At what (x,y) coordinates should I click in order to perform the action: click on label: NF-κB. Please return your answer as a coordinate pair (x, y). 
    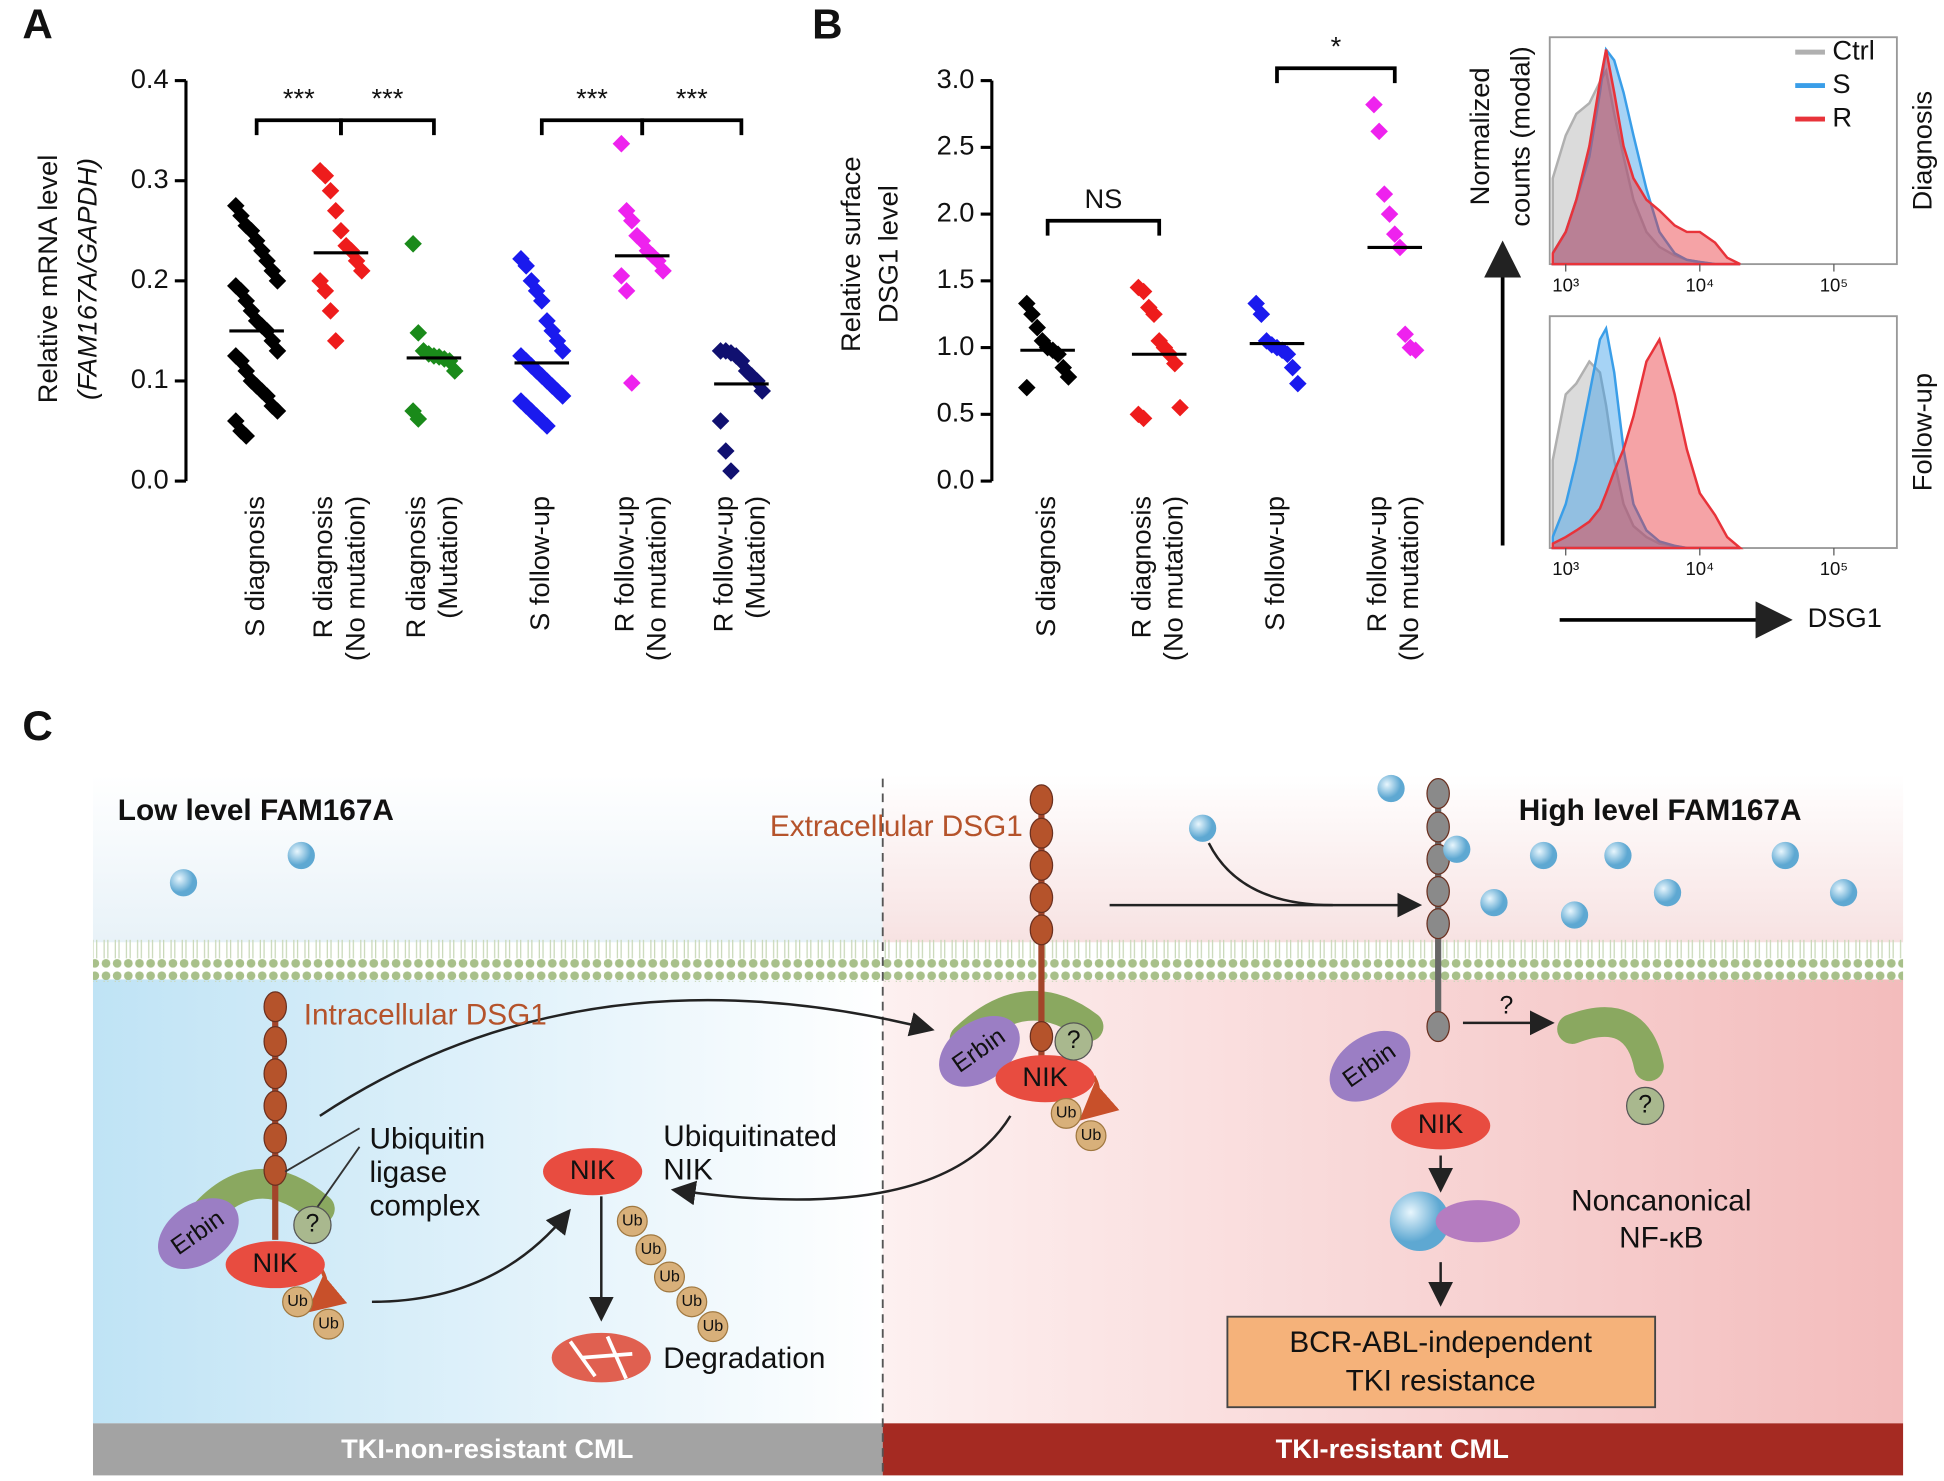
    Looking at the image, I should click on (1661, 1238).